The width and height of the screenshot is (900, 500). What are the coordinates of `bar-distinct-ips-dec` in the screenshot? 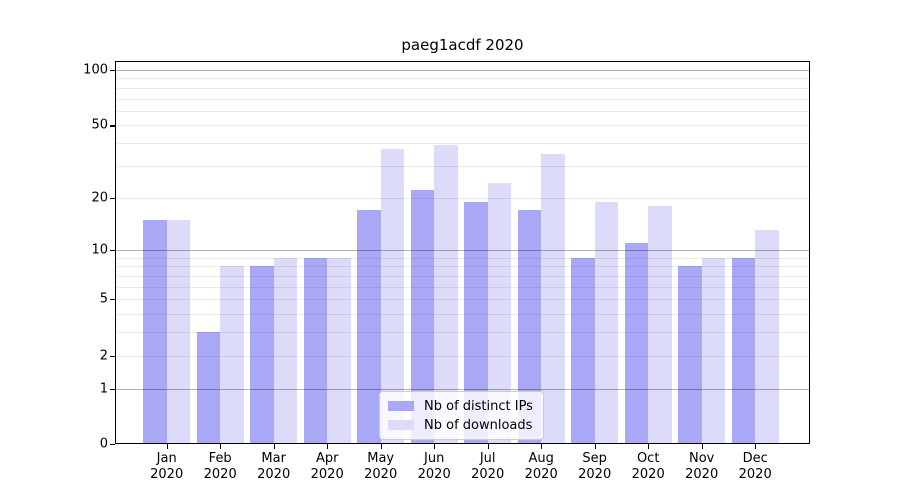 It's located at (743, 350).